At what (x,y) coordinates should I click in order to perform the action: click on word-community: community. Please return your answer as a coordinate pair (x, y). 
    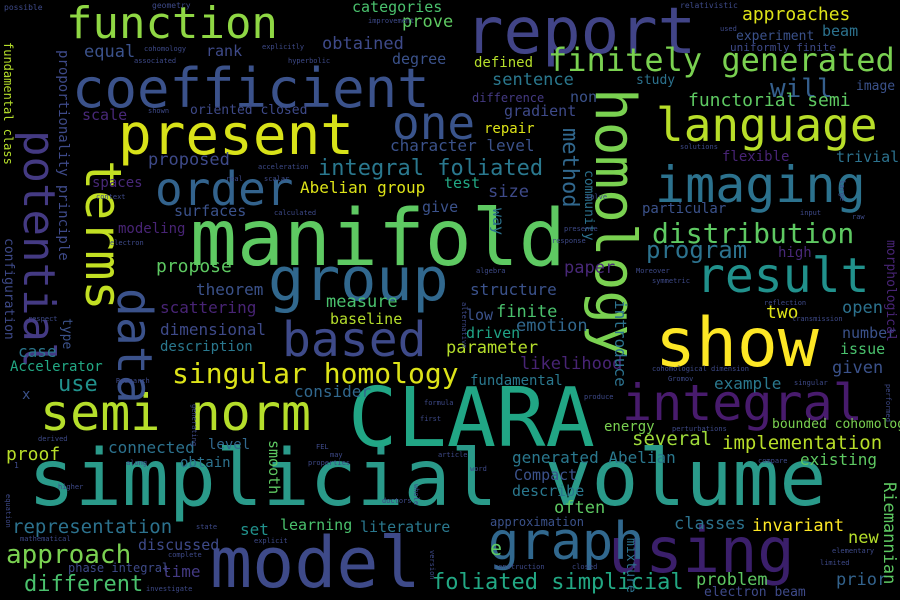
    Looking at the image, I should click on (588, 205).